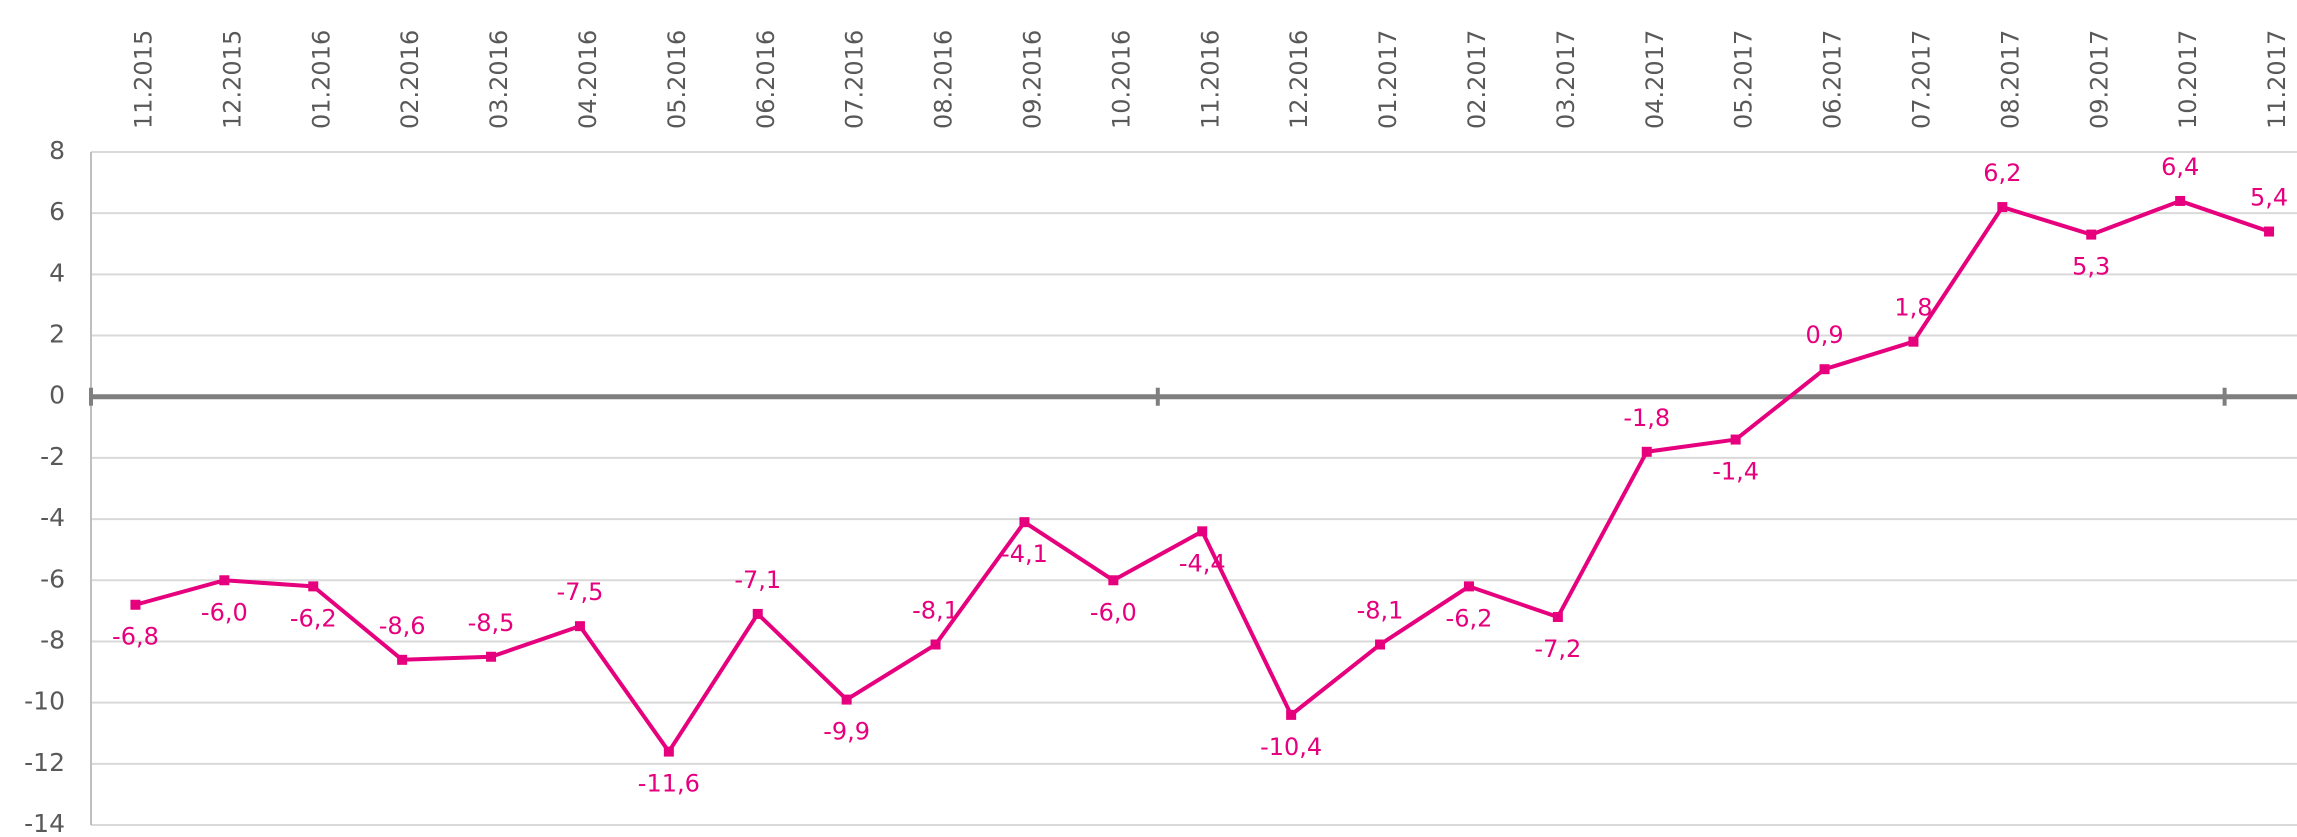 The image size is (2297, 837). I want to click on x-tick: 06.2017, so click(1833, 79).